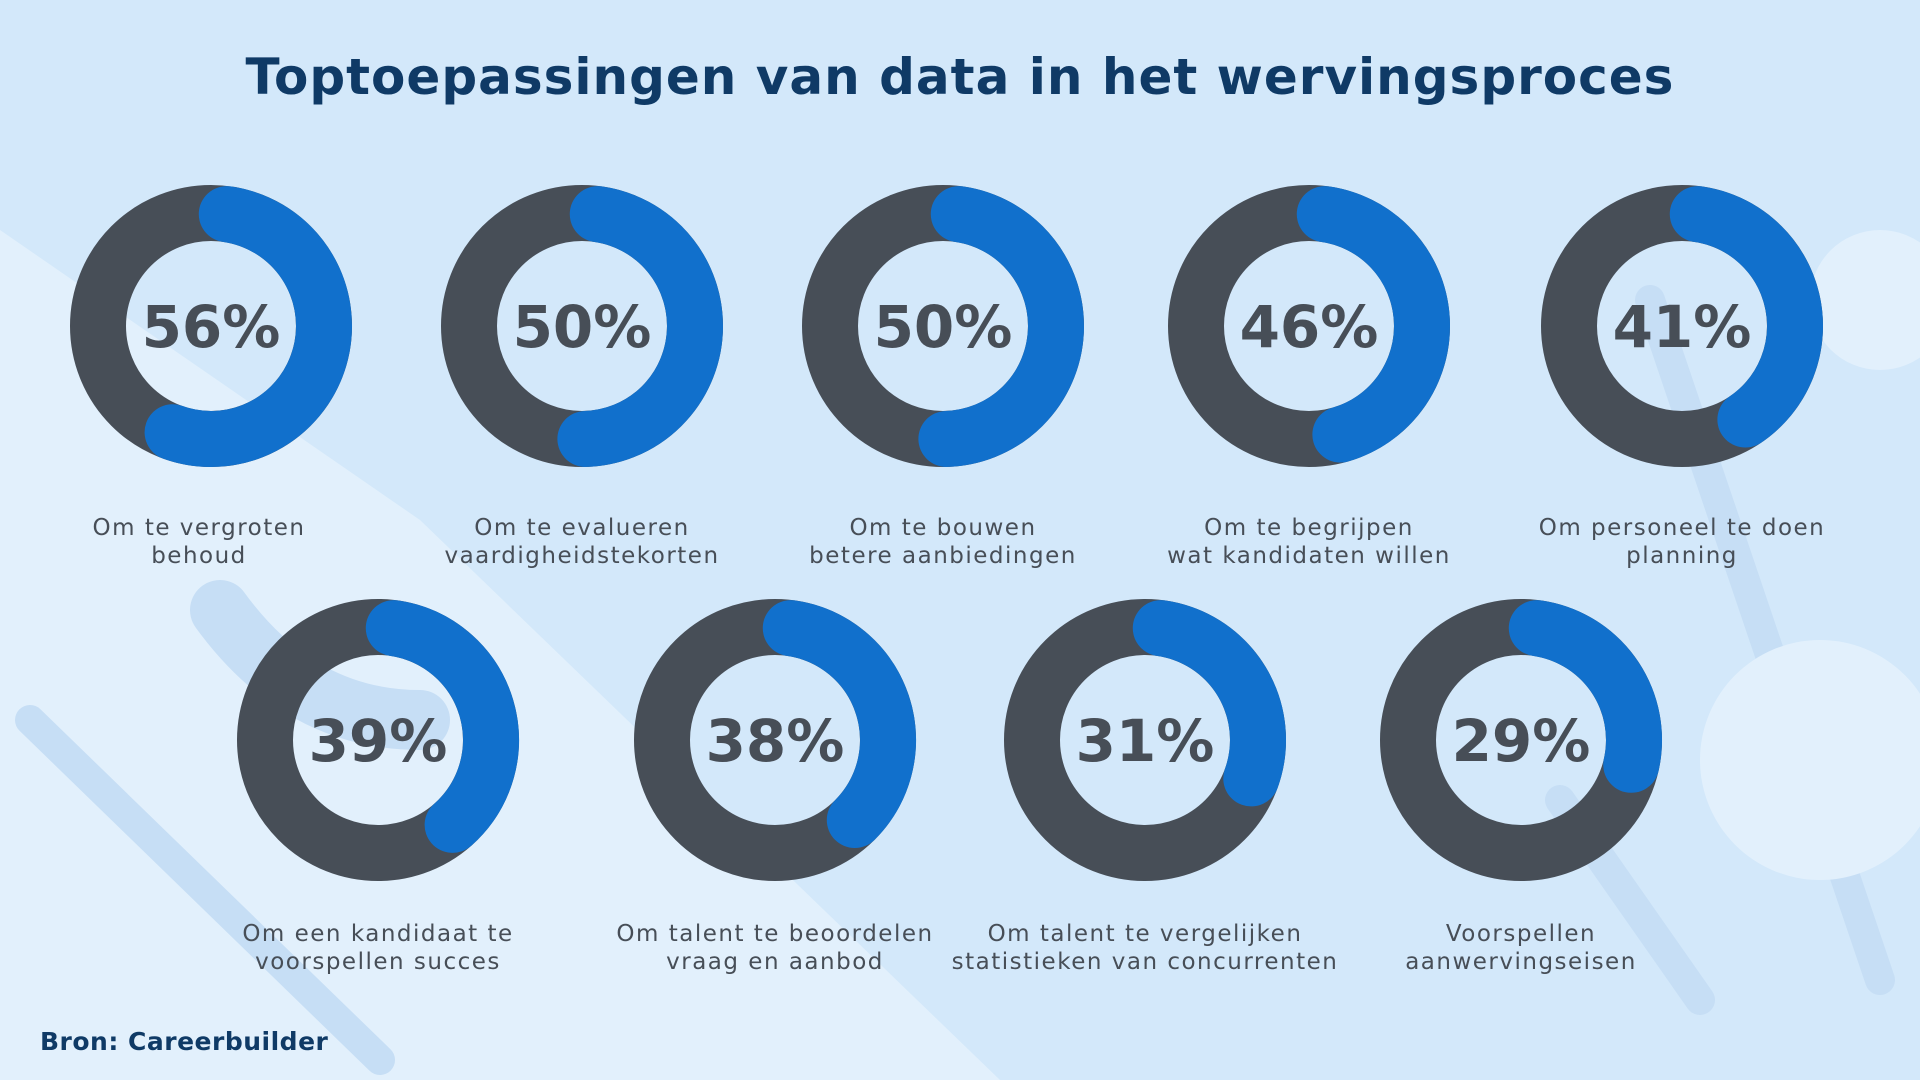  I want to click on donut-5: 41%, so click(1682, 326).